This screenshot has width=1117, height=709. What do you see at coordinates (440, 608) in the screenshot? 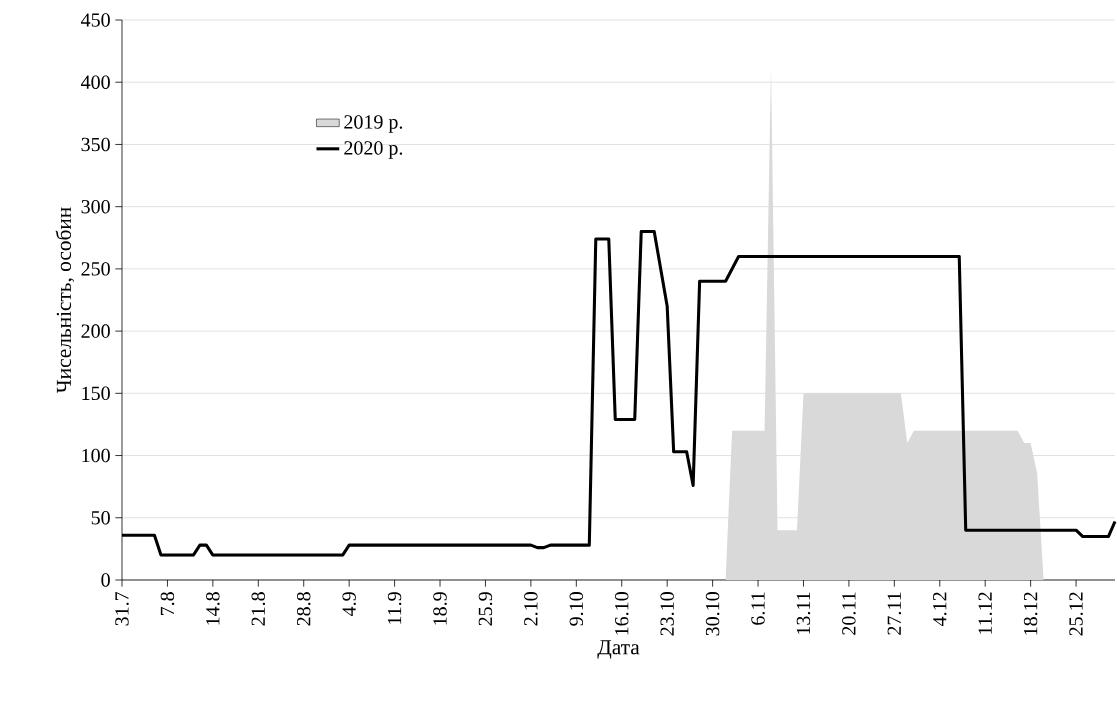
I see `x-tick-label: 18.9` at bounding box center [440, 608].